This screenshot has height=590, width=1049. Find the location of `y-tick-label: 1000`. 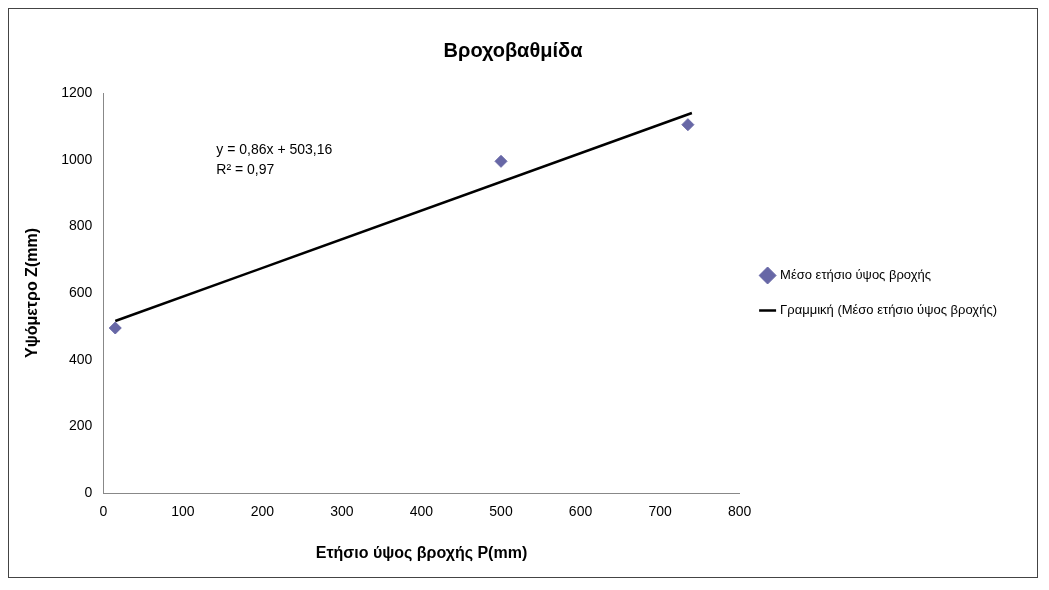

y-tick-label: 1000 is located at coordinates (77, 158).